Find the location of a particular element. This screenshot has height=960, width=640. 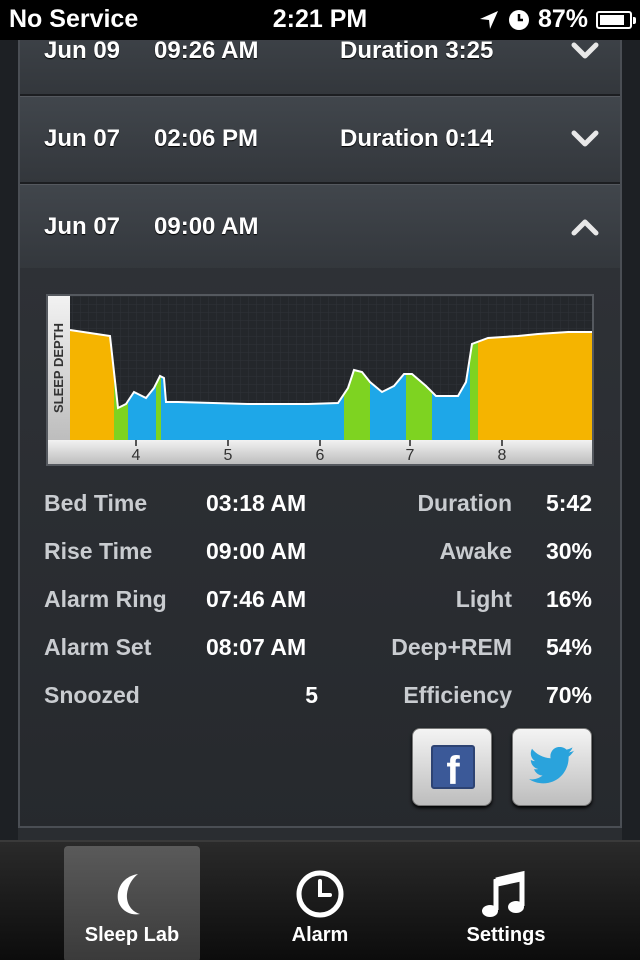

session-row: Jun 09 09:26 AM Duration 3:25 is located at coordinates (320, 68).